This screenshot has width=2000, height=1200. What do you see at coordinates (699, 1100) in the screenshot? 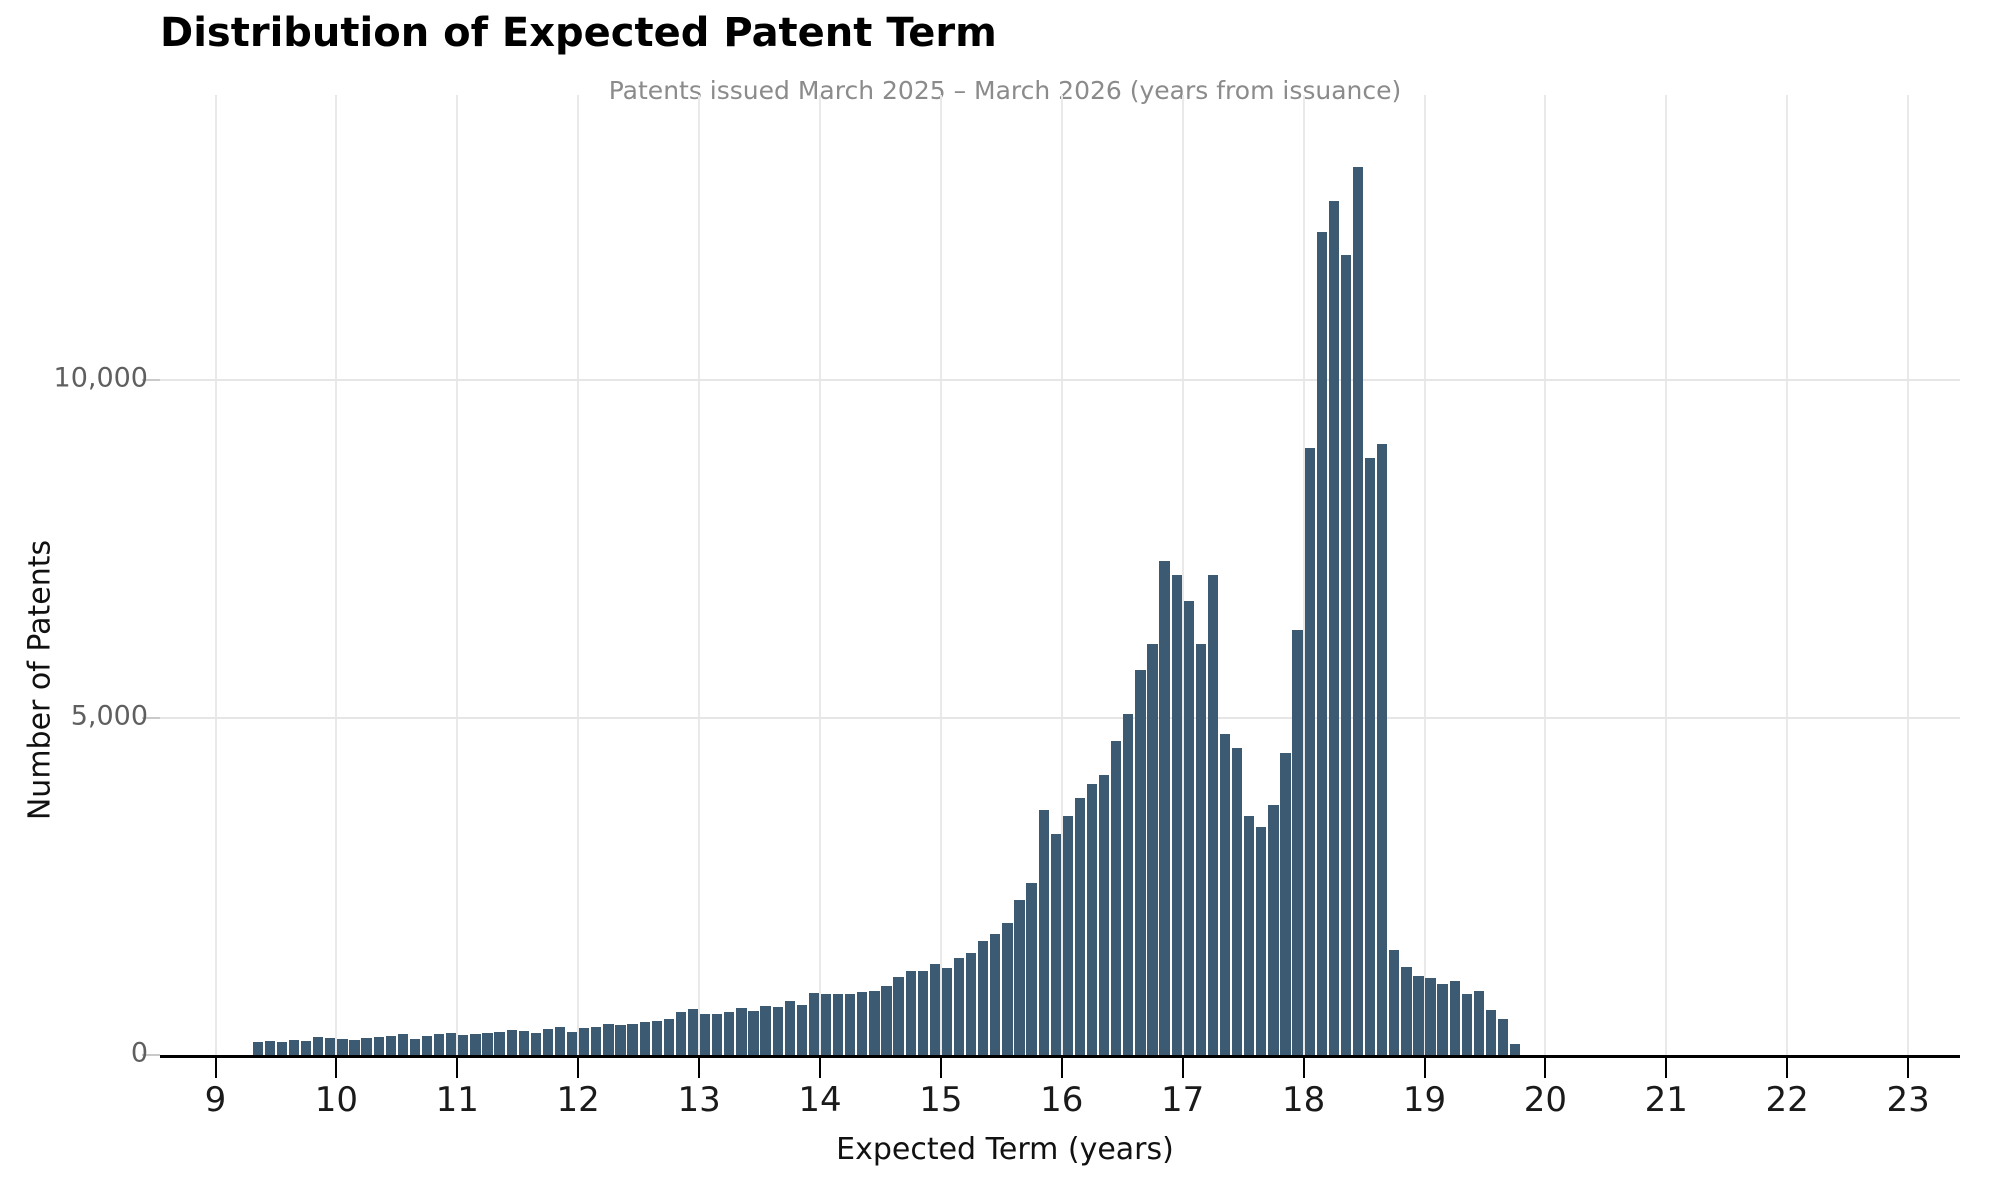
I see `x-tick-label: 13` at bounding box center [699, 1100].